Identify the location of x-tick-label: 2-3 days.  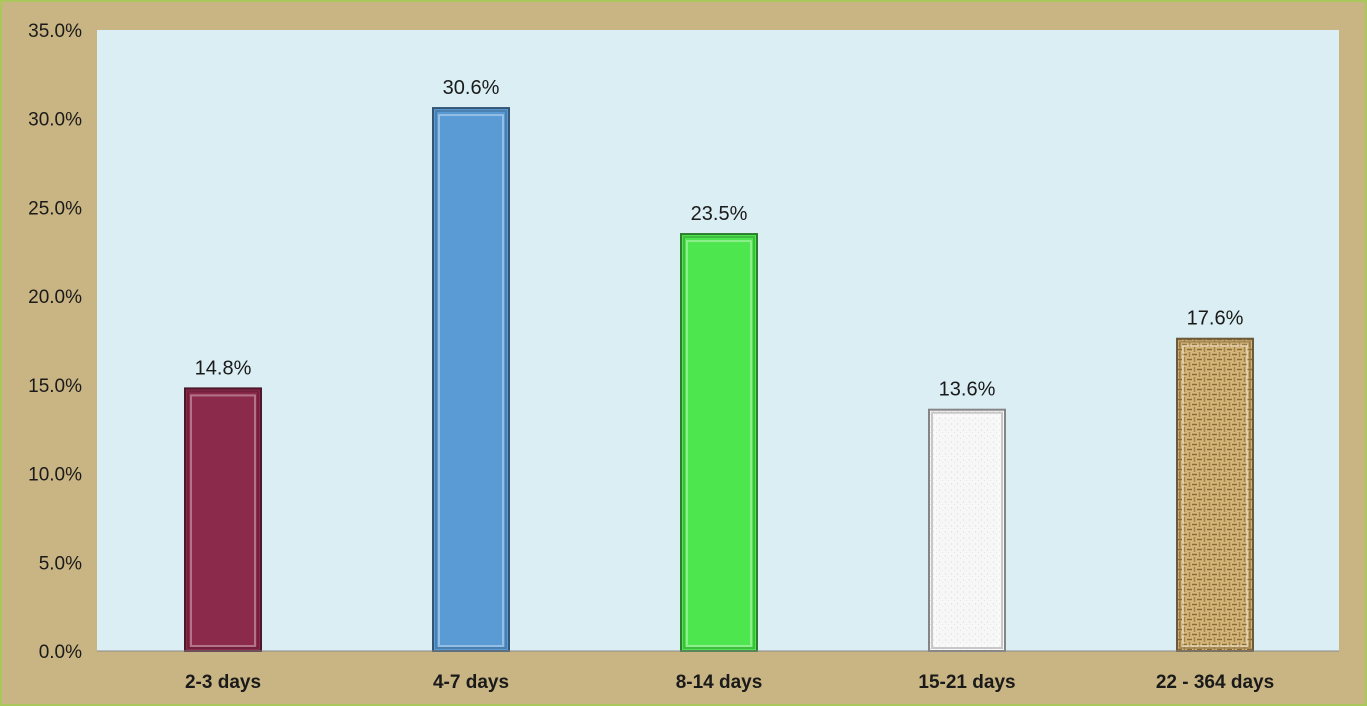
(223, 682).